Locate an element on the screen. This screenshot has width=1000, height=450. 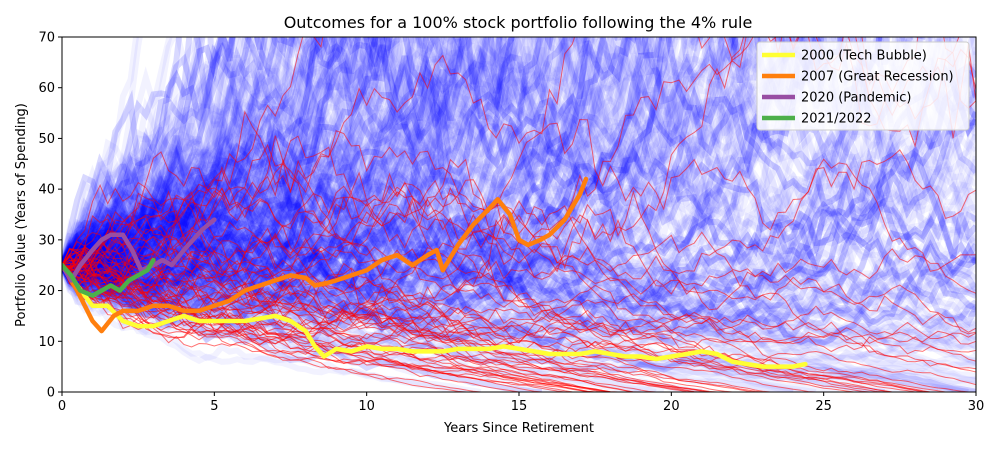
legend-label: 2021/2022 is located at coordinates (836, 119).